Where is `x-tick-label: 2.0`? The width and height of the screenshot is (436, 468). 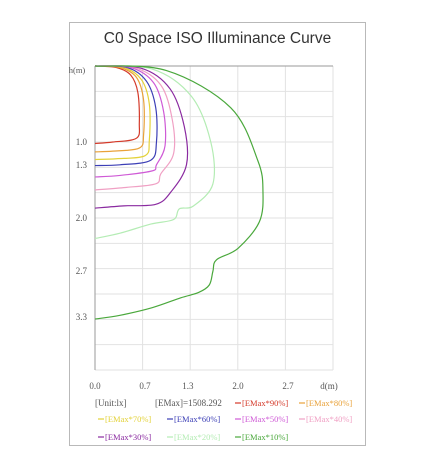
x-tick-label: 2.0 is located at coordinates (238, 386).